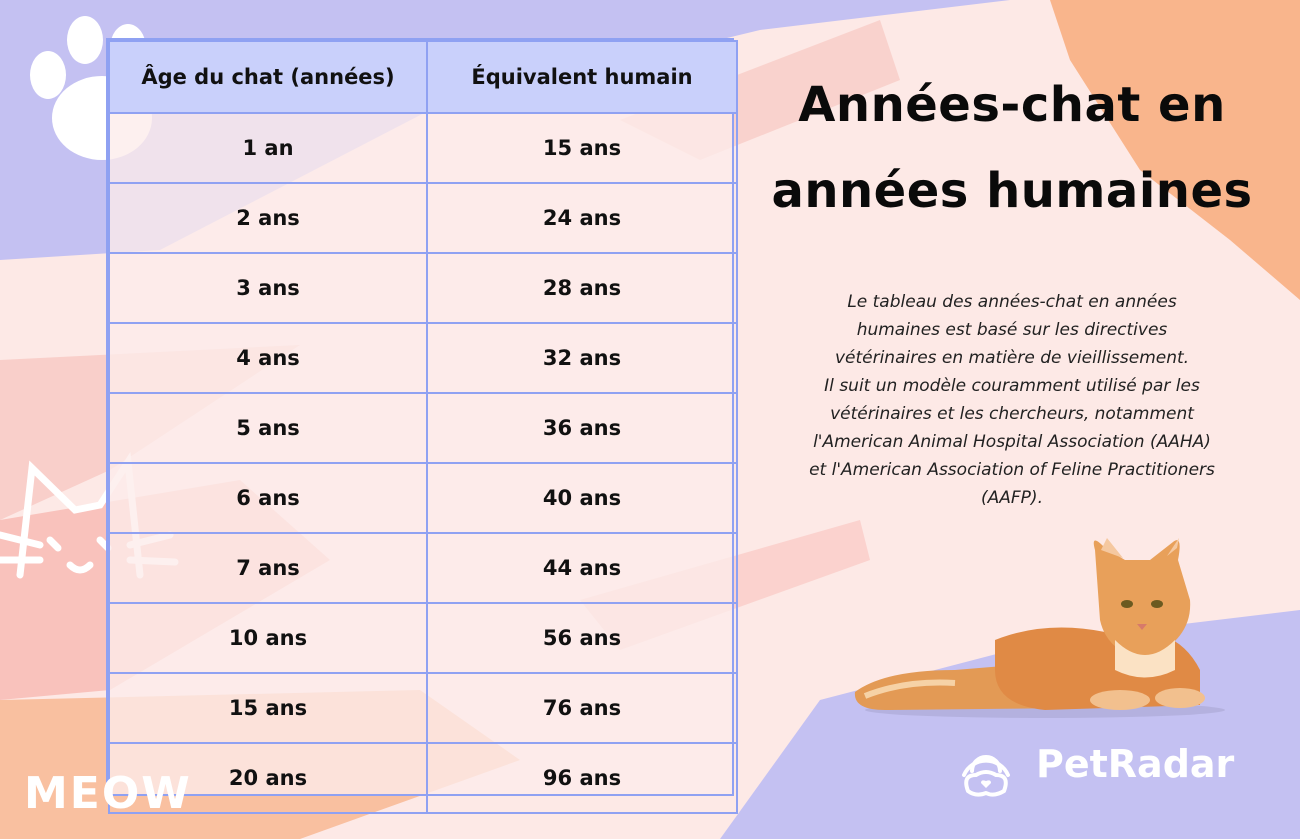 This screenshot has height=839, width=1300. Describe the element at coordinates (268, 428) in the screenshot. I see `cat-age-cell: 5 ans` at that location.